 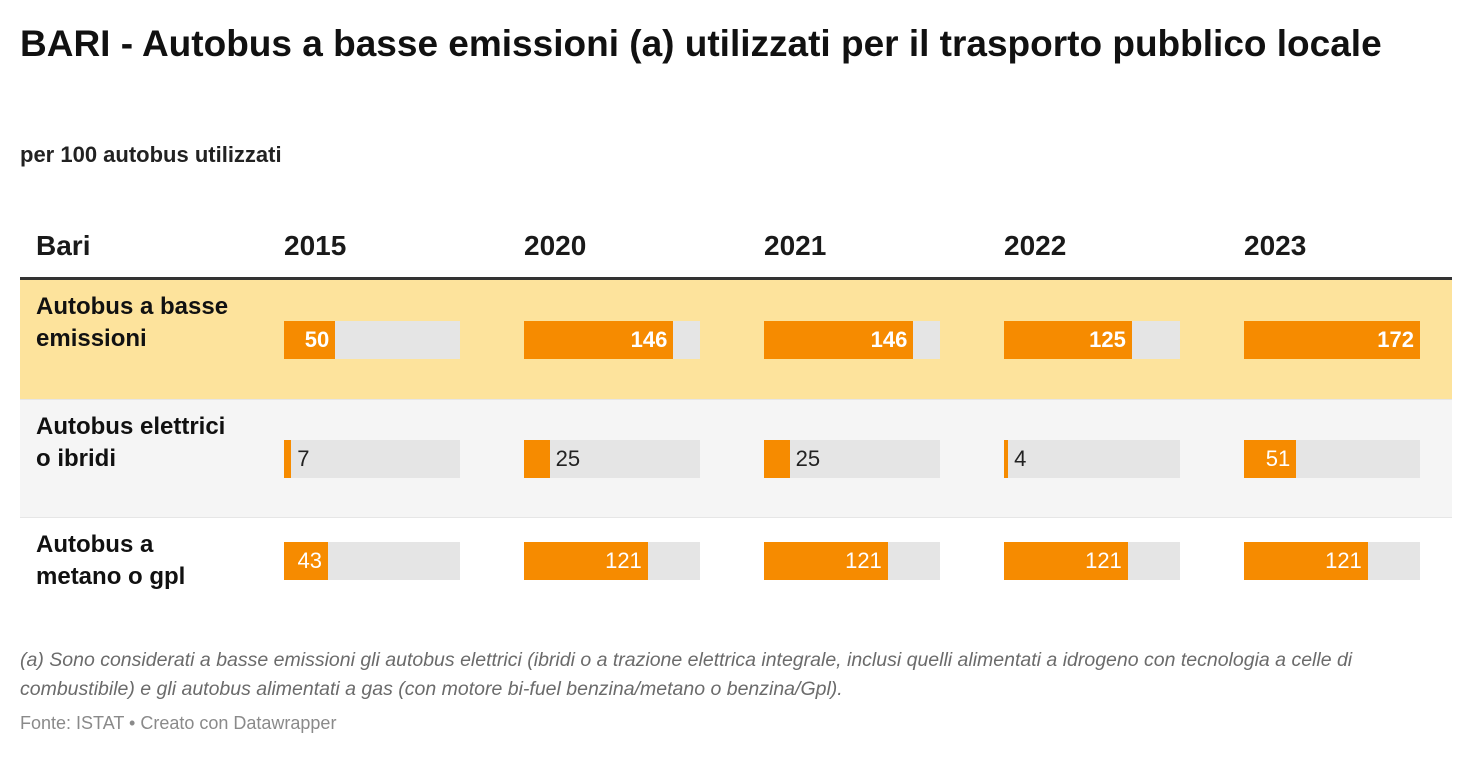 I want to click on bar-value-label: 7, so click(x=303, y=458).